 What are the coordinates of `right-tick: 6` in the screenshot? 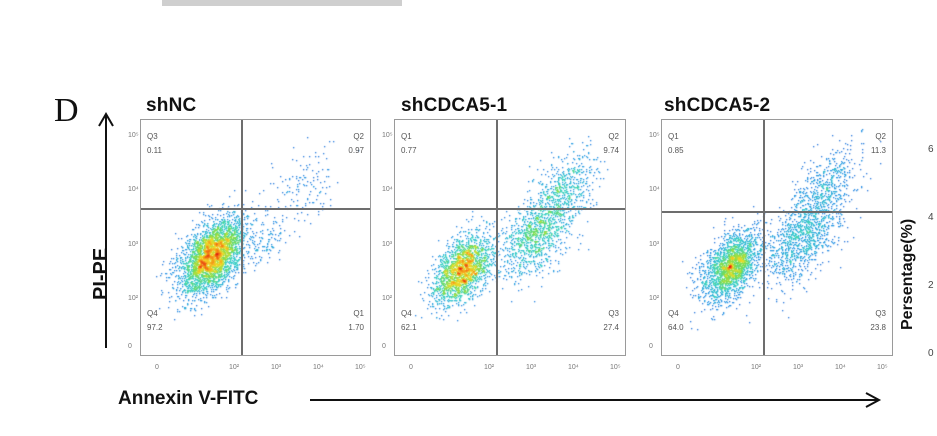 It's located at (931, 149).